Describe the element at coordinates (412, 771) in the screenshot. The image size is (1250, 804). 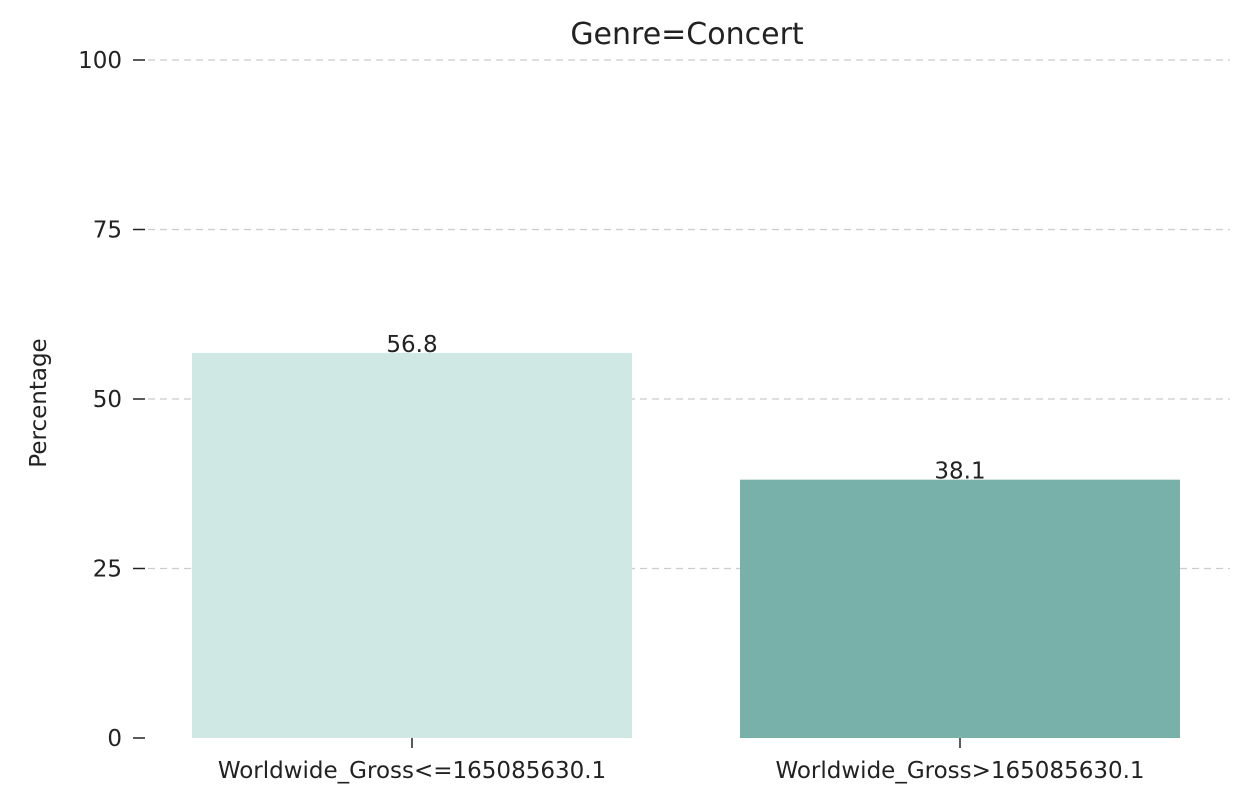
I see `x-tick-label: Worldwide_Gross<=165085630.1` at that location.